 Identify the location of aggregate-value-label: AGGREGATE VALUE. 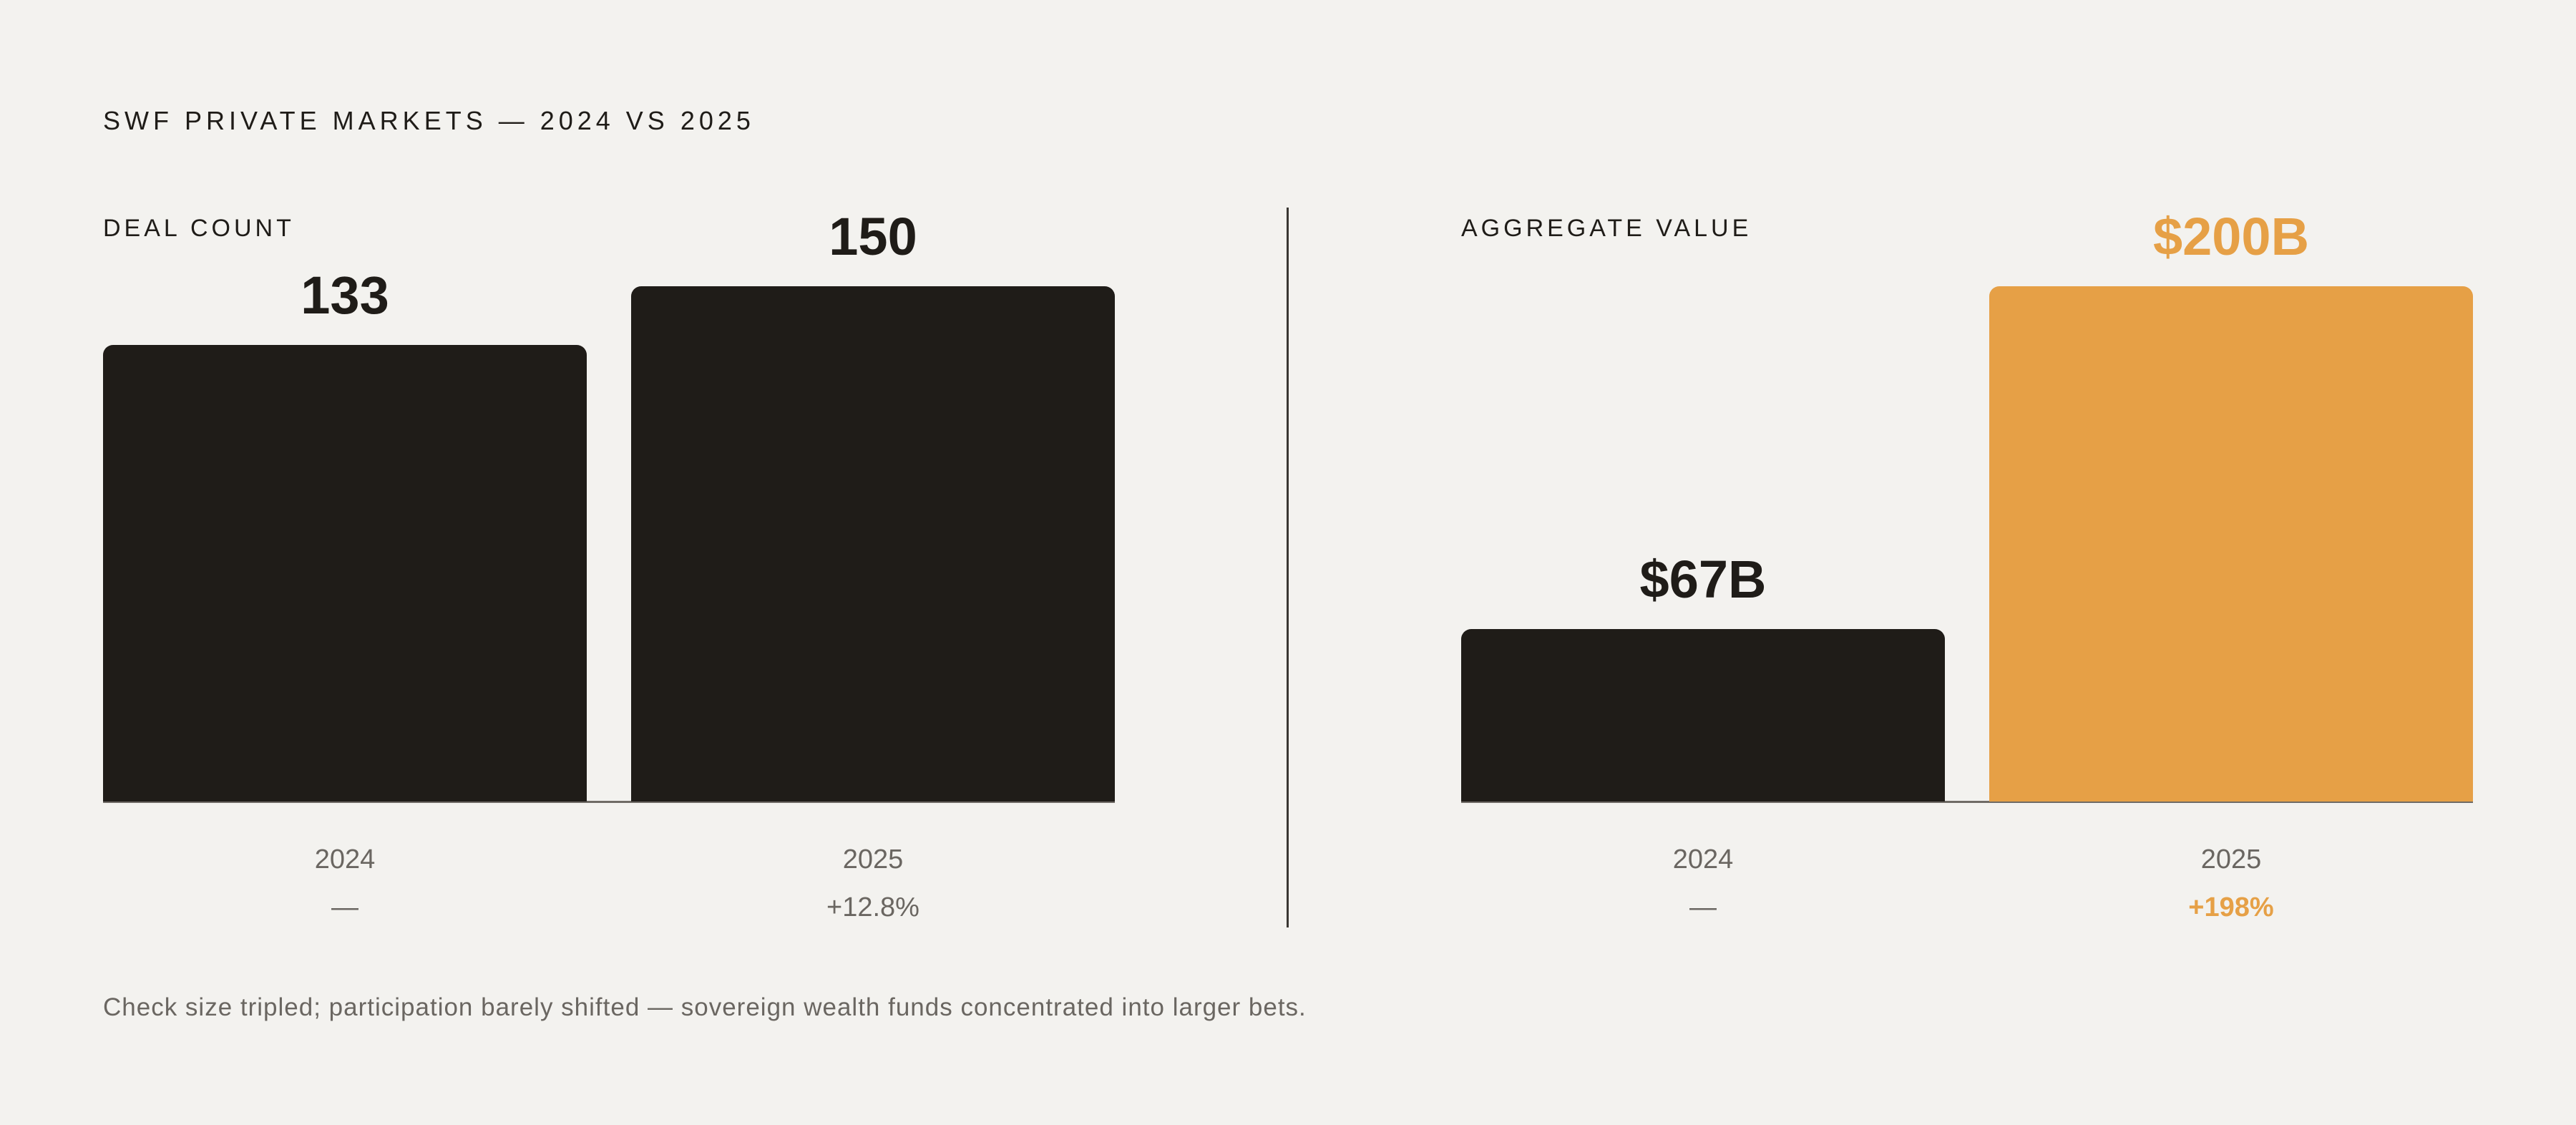
(1606, 228).